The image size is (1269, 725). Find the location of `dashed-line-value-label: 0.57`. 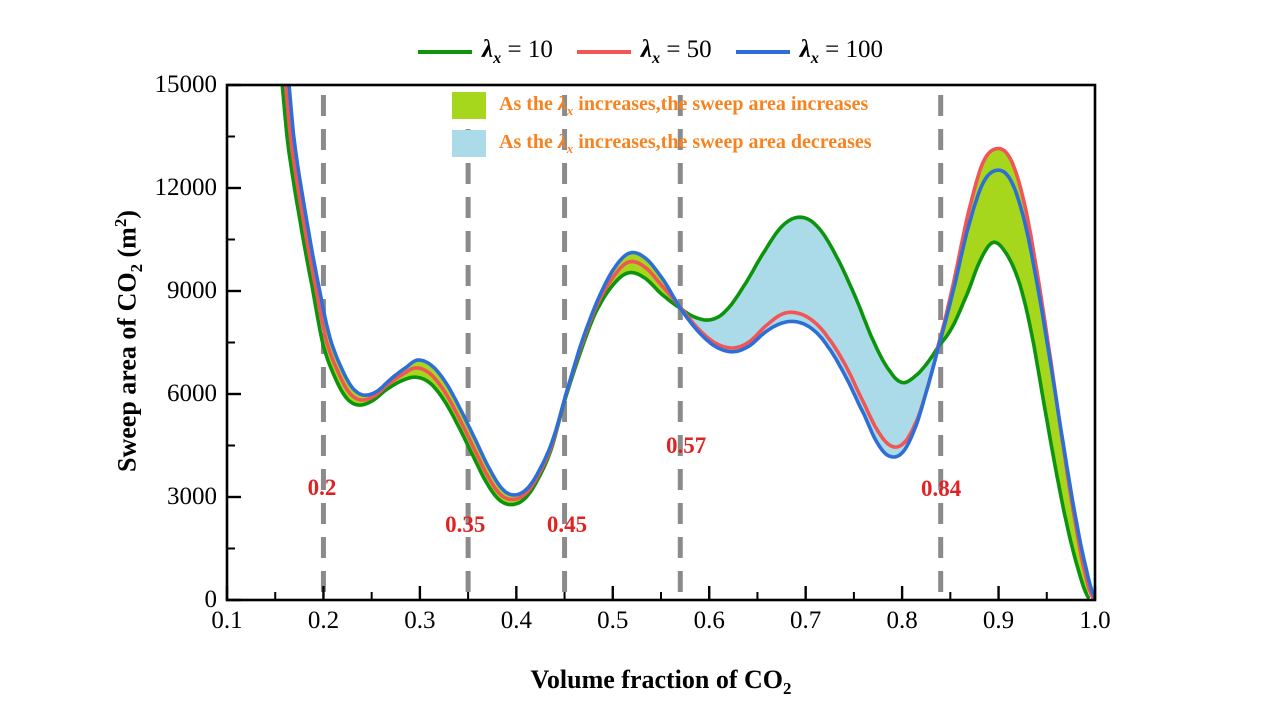

dashed-line-value-label: 0.57 is located at coordinates (686, 446).